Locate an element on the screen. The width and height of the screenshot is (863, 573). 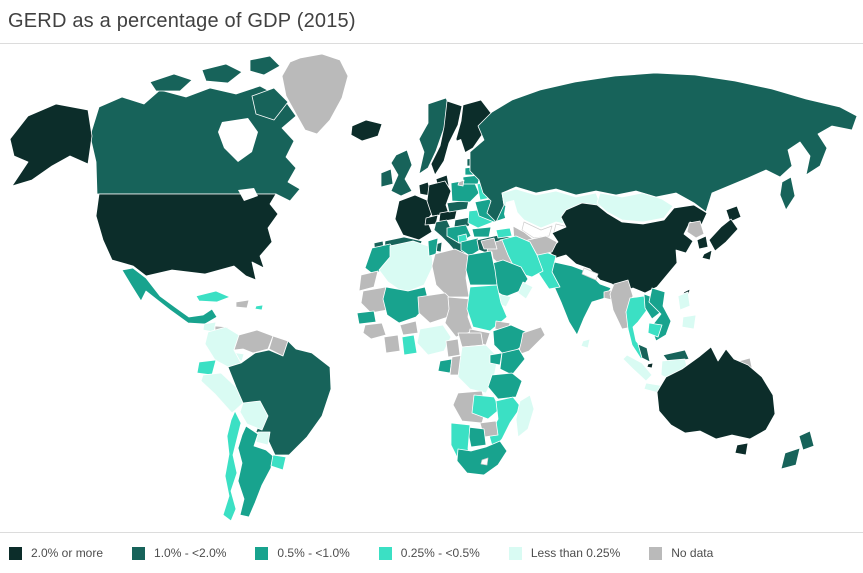
country-cuba is located at coordinates (213, 296).